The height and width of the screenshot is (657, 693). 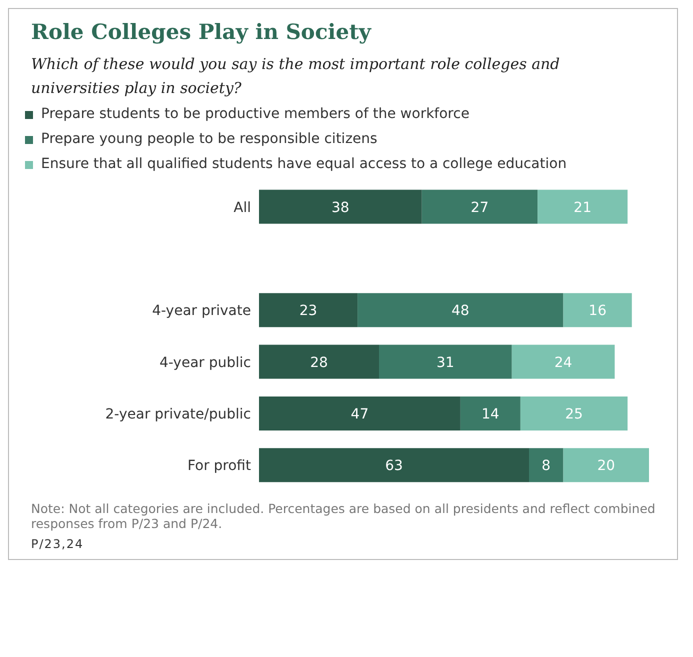 I want to click on data-label: 8, so click(x=546, y=466).